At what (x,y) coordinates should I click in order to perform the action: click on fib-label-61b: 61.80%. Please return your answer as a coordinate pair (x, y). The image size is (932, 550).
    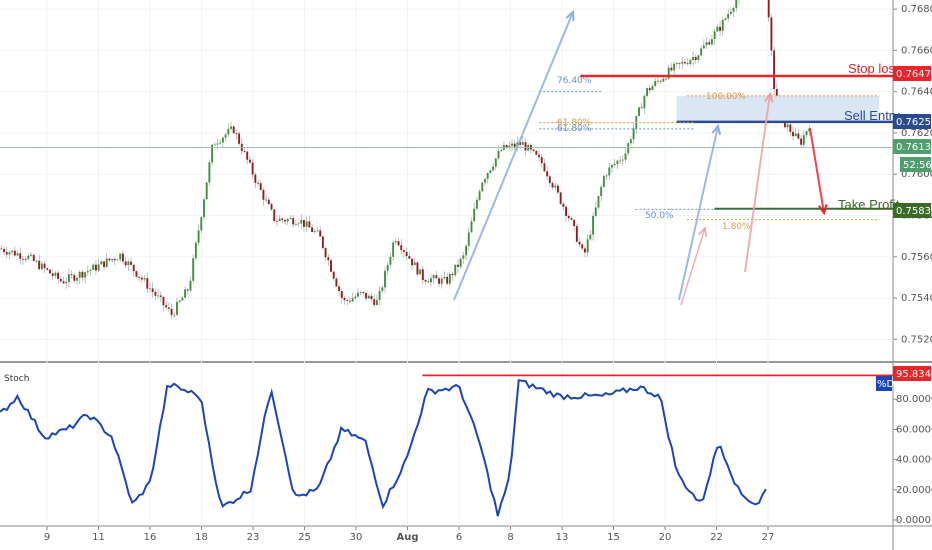
    Looking at the image, I should click on (574, 129).